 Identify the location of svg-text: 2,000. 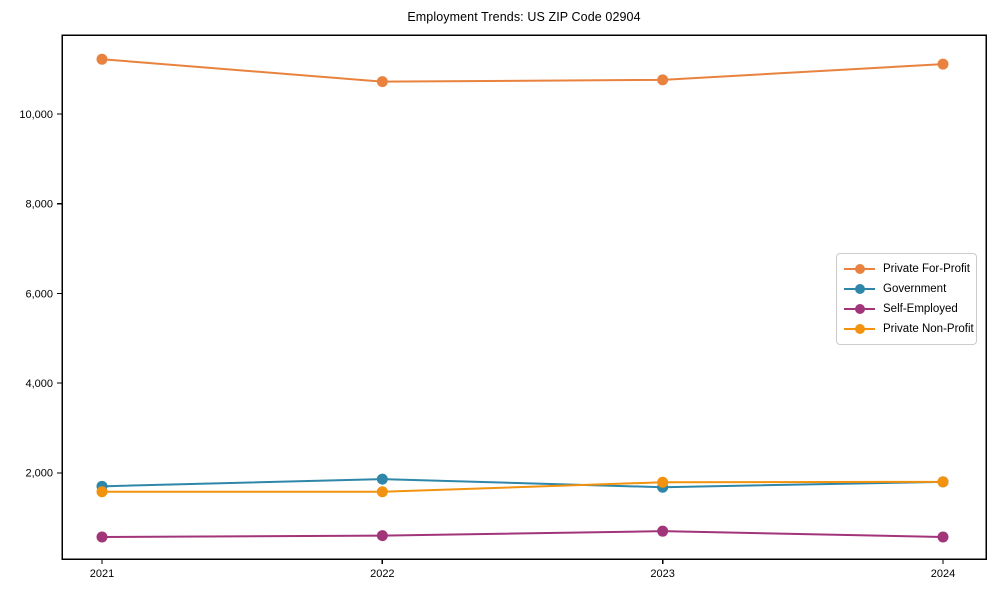
(39, 474).